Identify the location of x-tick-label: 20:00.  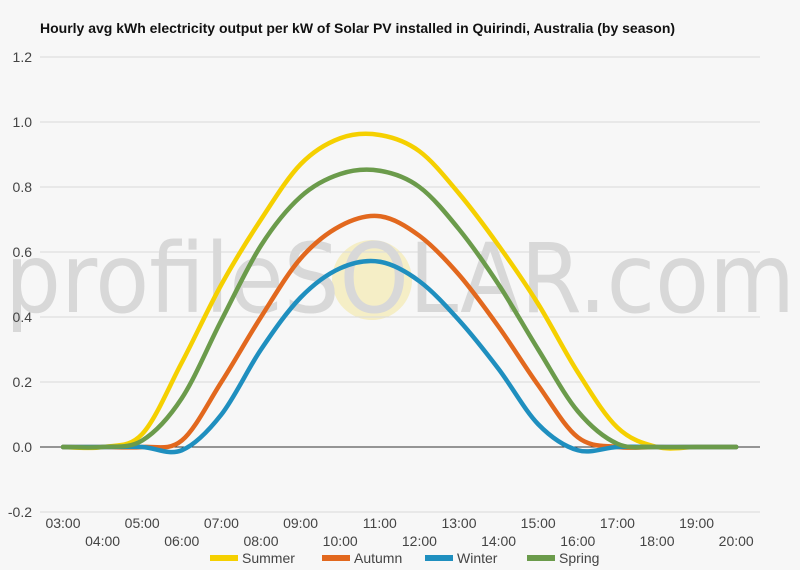
(736, 541).